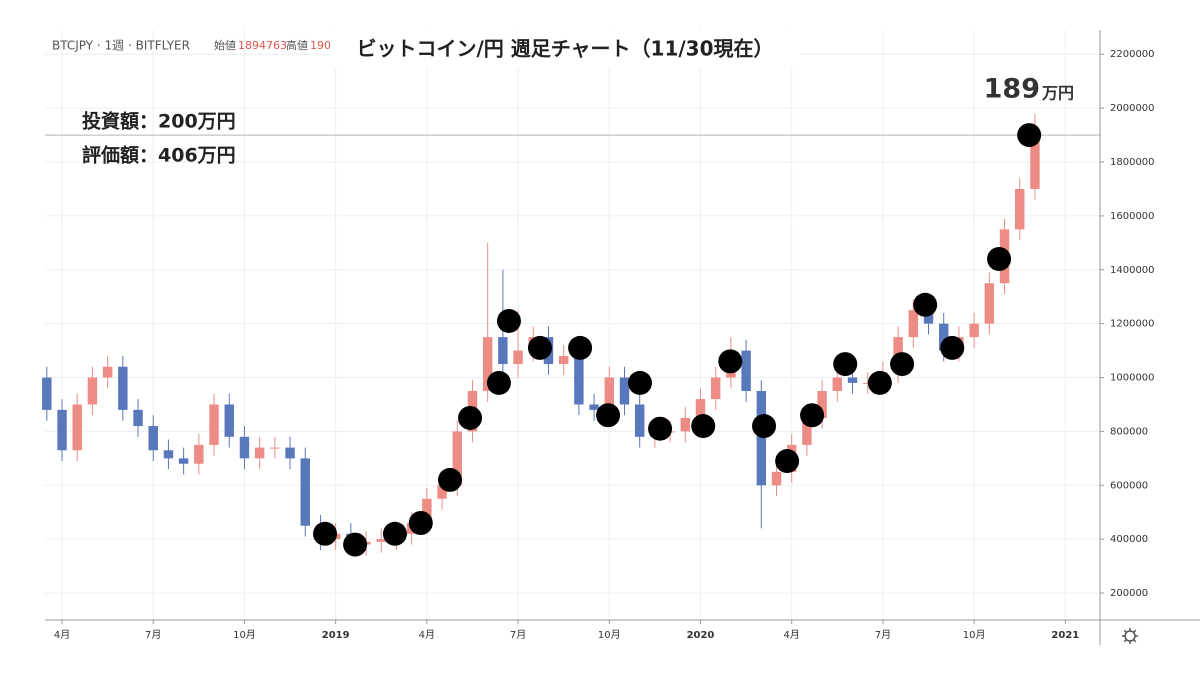  What do you see at coordinates (1129, 431) in the screenshot?
I see `y-tick-label: 800000` at bounding box center [1129, 431].